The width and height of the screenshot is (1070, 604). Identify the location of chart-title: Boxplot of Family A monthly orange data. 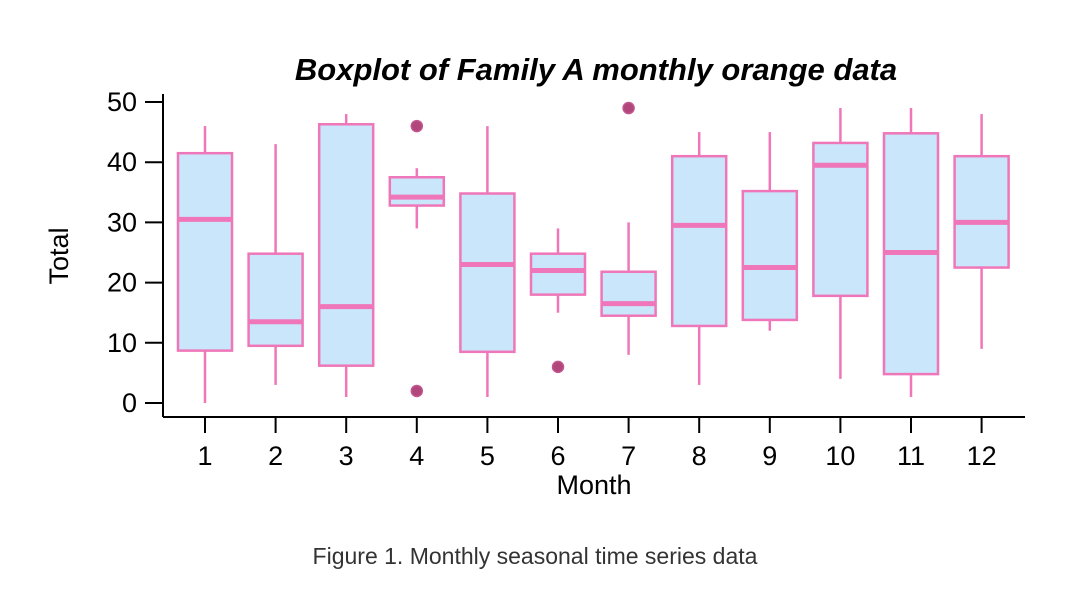
(596, 69).